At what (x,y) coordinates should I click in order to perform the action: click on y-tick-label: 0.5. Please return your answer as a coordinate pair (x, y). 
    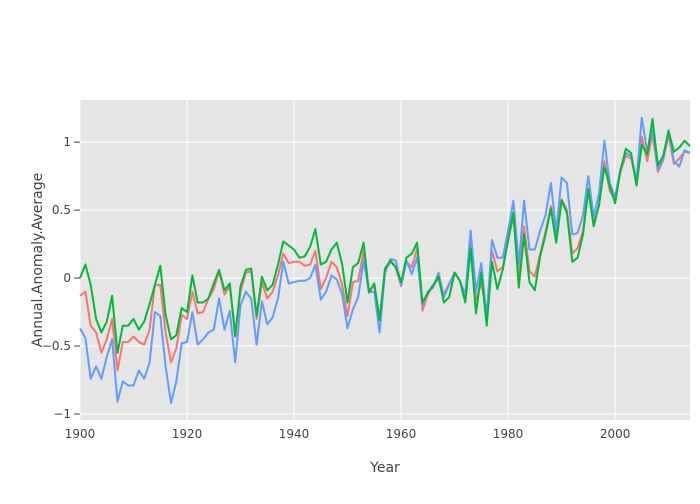
    Looking at the image, I should click on (61, 210).